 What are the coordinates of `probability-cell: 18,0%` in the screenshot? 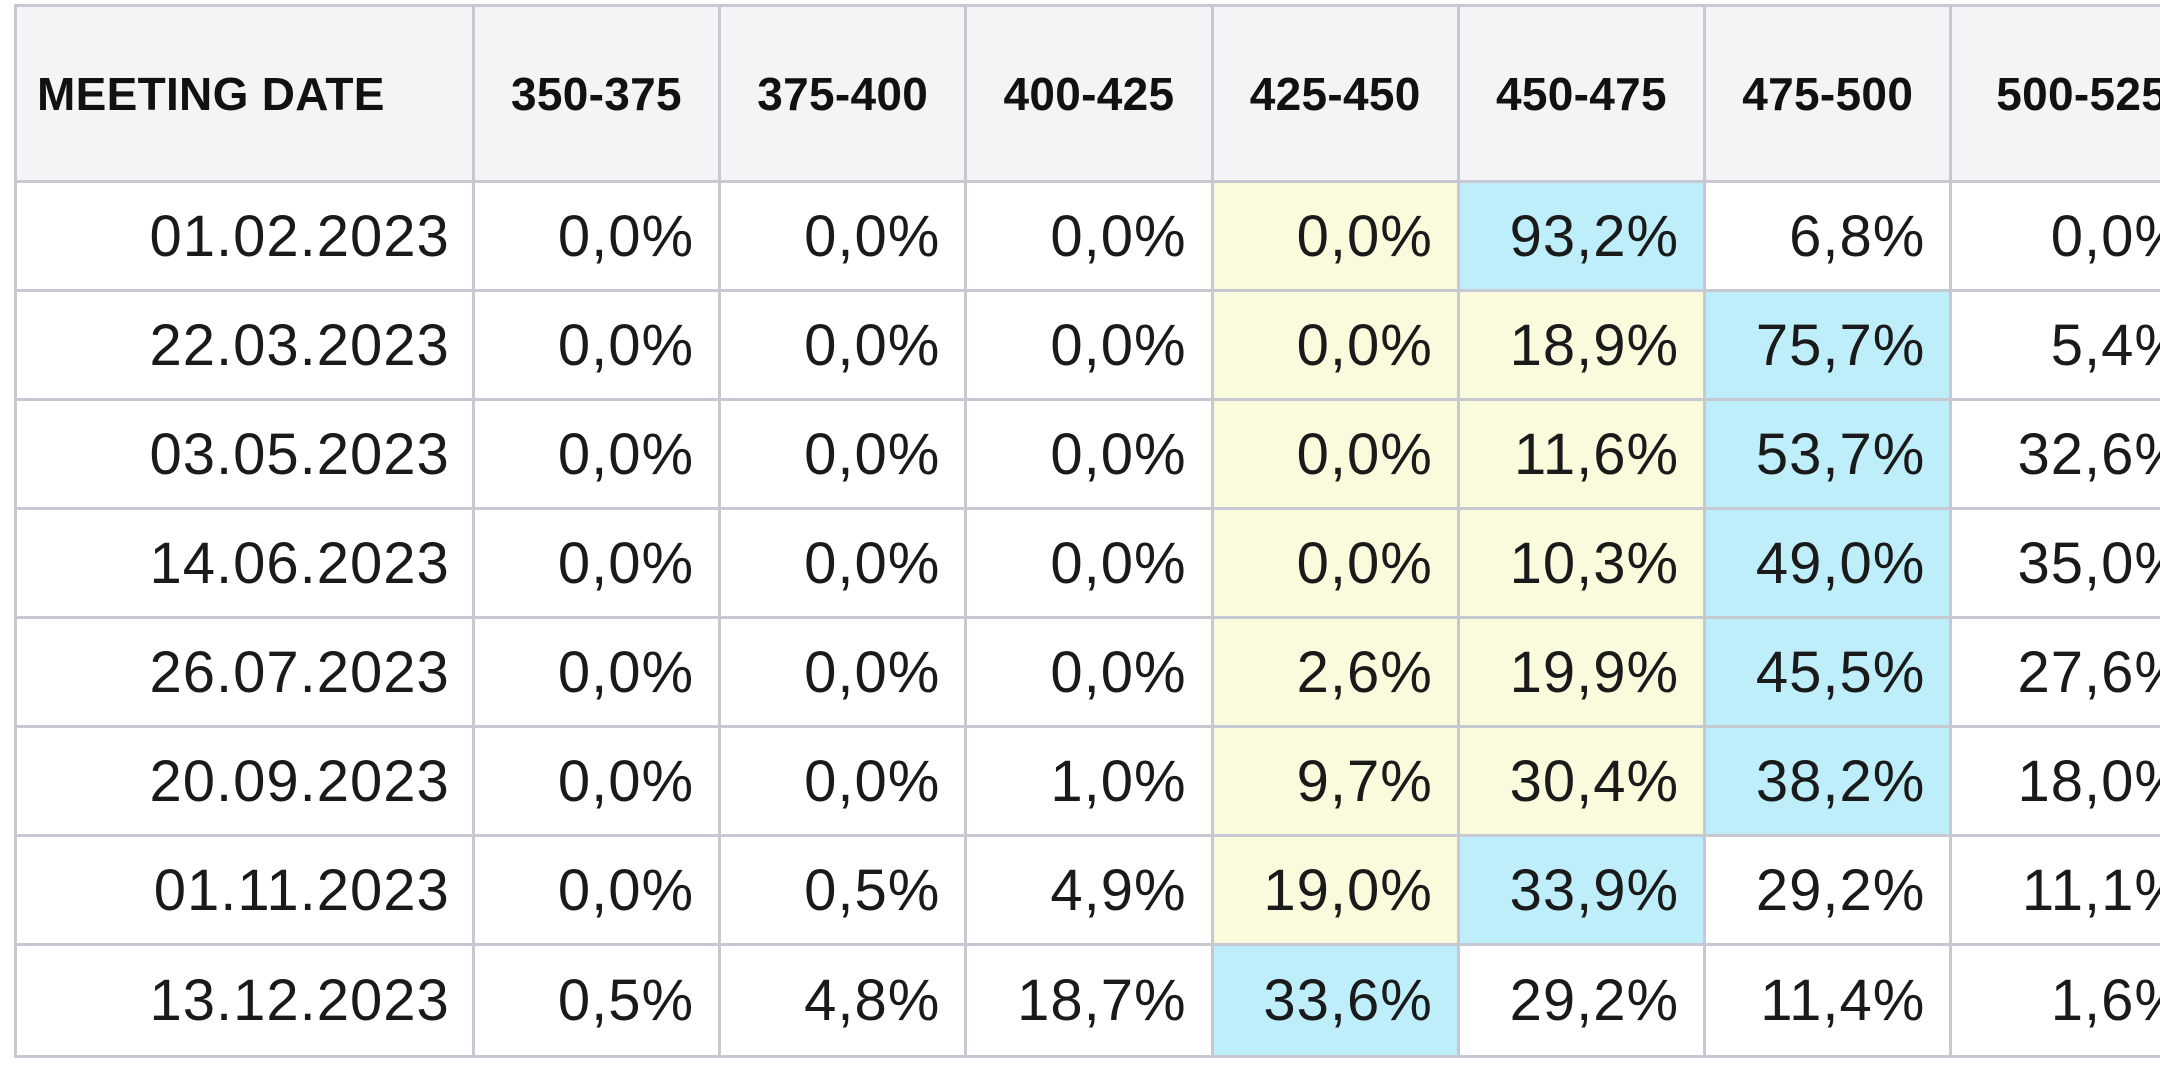 It's located at (2054, 781).